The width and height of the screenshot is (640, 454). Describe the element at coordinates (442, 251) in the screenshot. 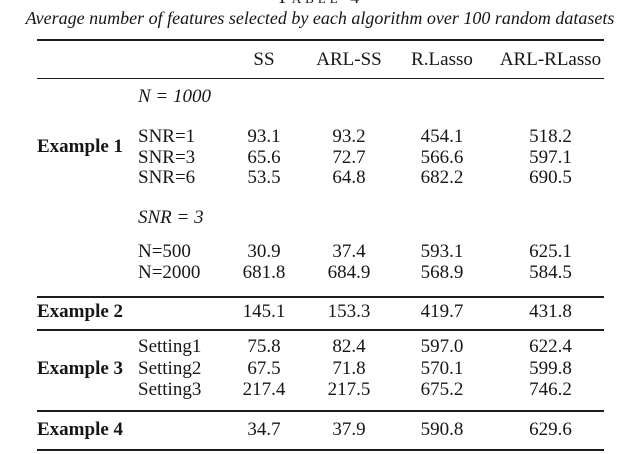

I see `cell-rlasso: 593.1` at that location.